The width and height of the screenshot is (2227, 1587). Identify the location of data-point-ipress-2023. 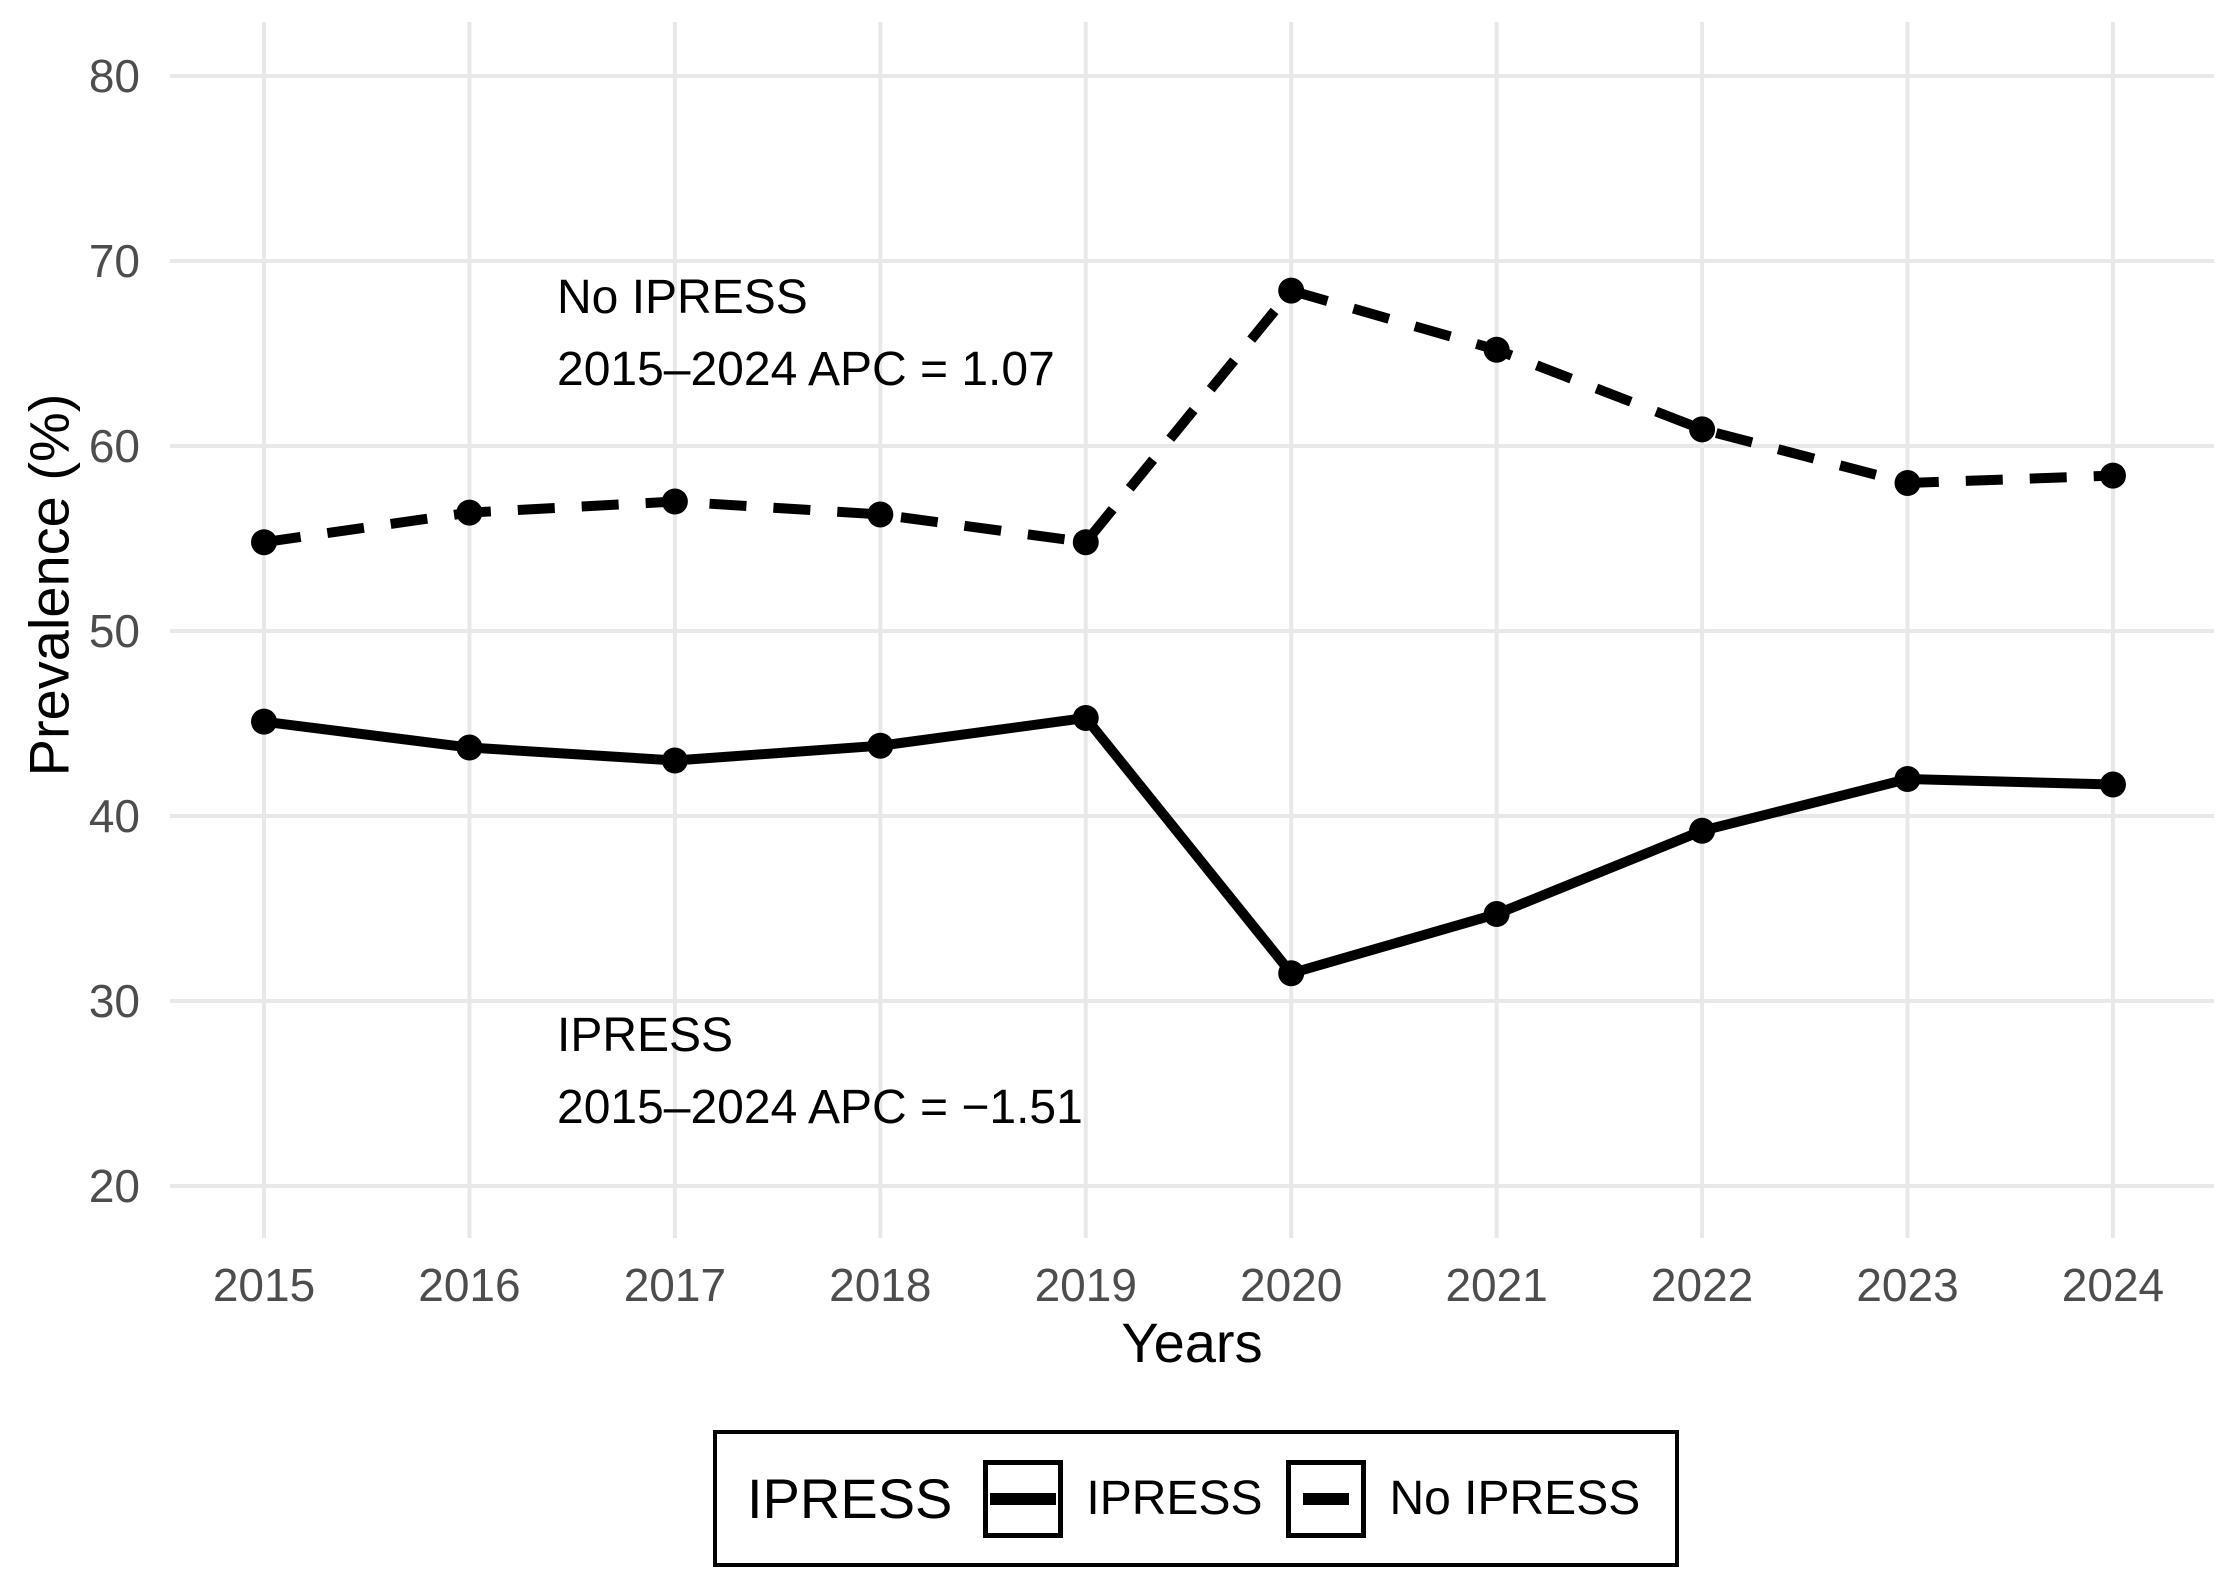
(1907, 779).